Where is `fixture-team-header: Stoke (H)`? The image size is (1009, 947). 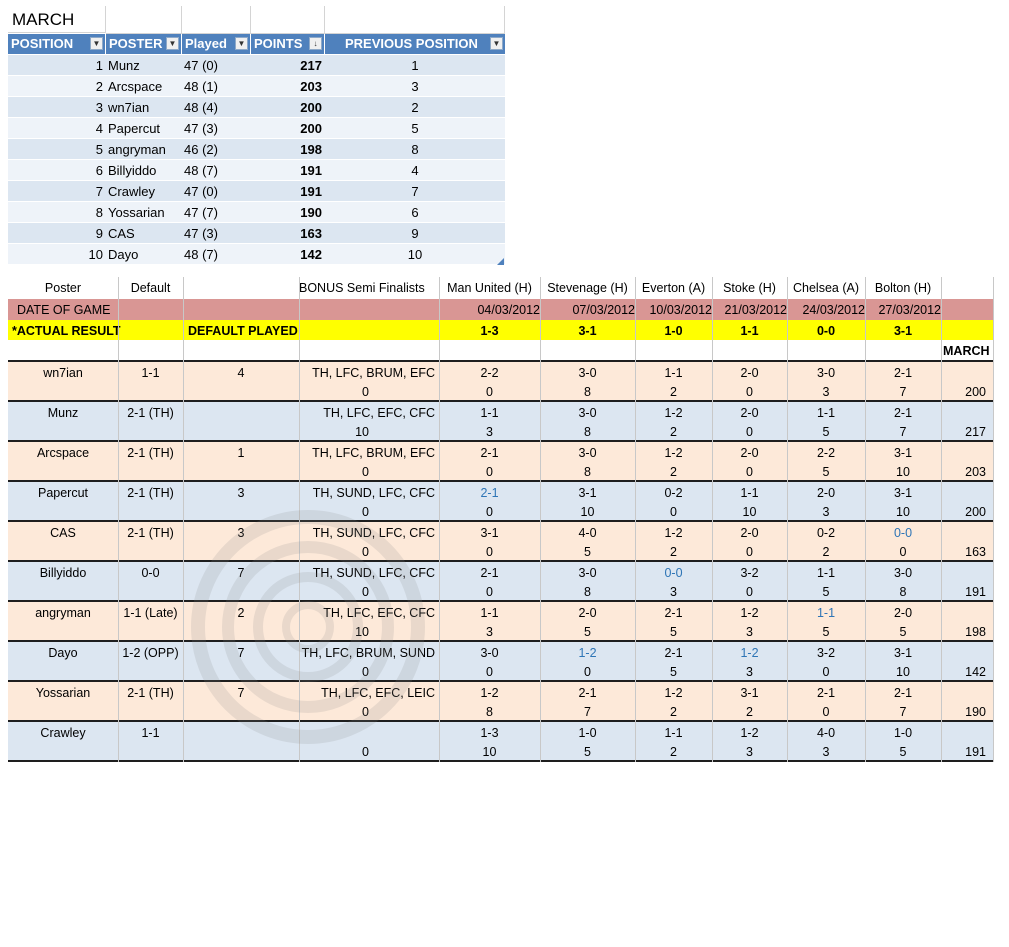
fixture-team-header: Stoke (H) is located at coordinates (749, 288).